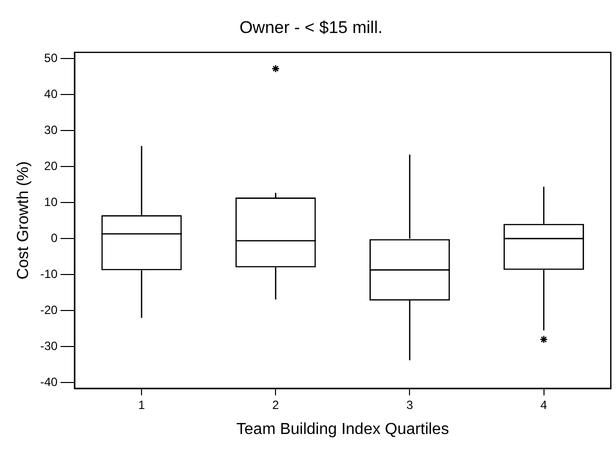 The image size is (616, 449). I want to click on y-axis-title: Cost Growth (%), so click(23, 220).